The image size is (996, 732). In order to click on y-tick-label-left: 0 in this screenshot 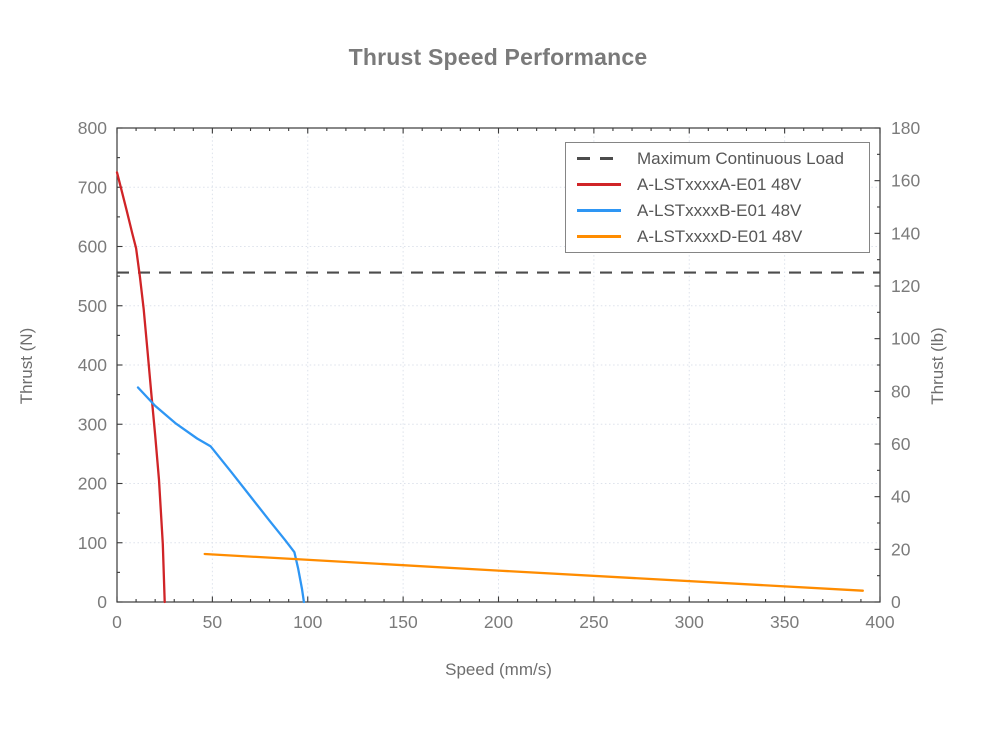, I will do `click(102, 602)`.